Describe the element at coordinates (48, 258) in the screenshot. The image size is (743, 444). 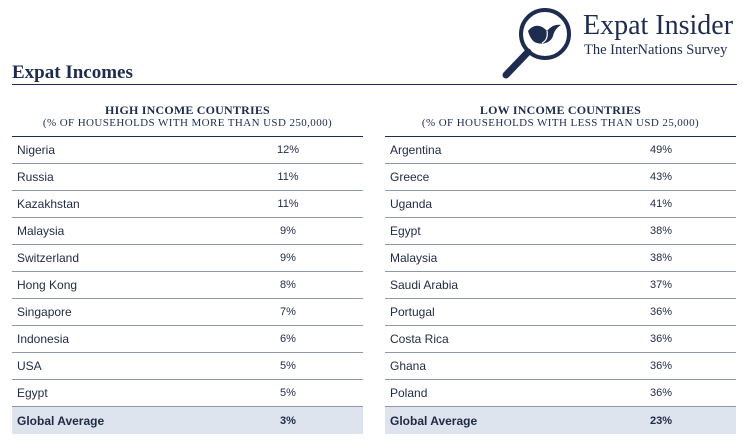
I see `country-name: Switzerland` at that location.